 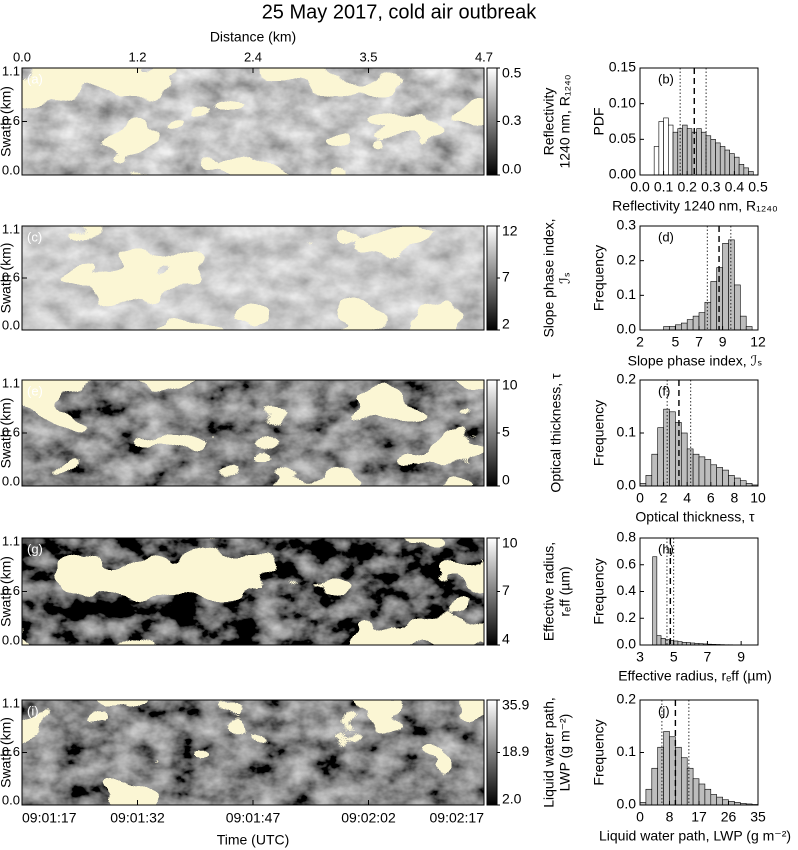 I want to click on x-axis-label: Effective radius, rₑff (µm), so click(x=695, y=676).